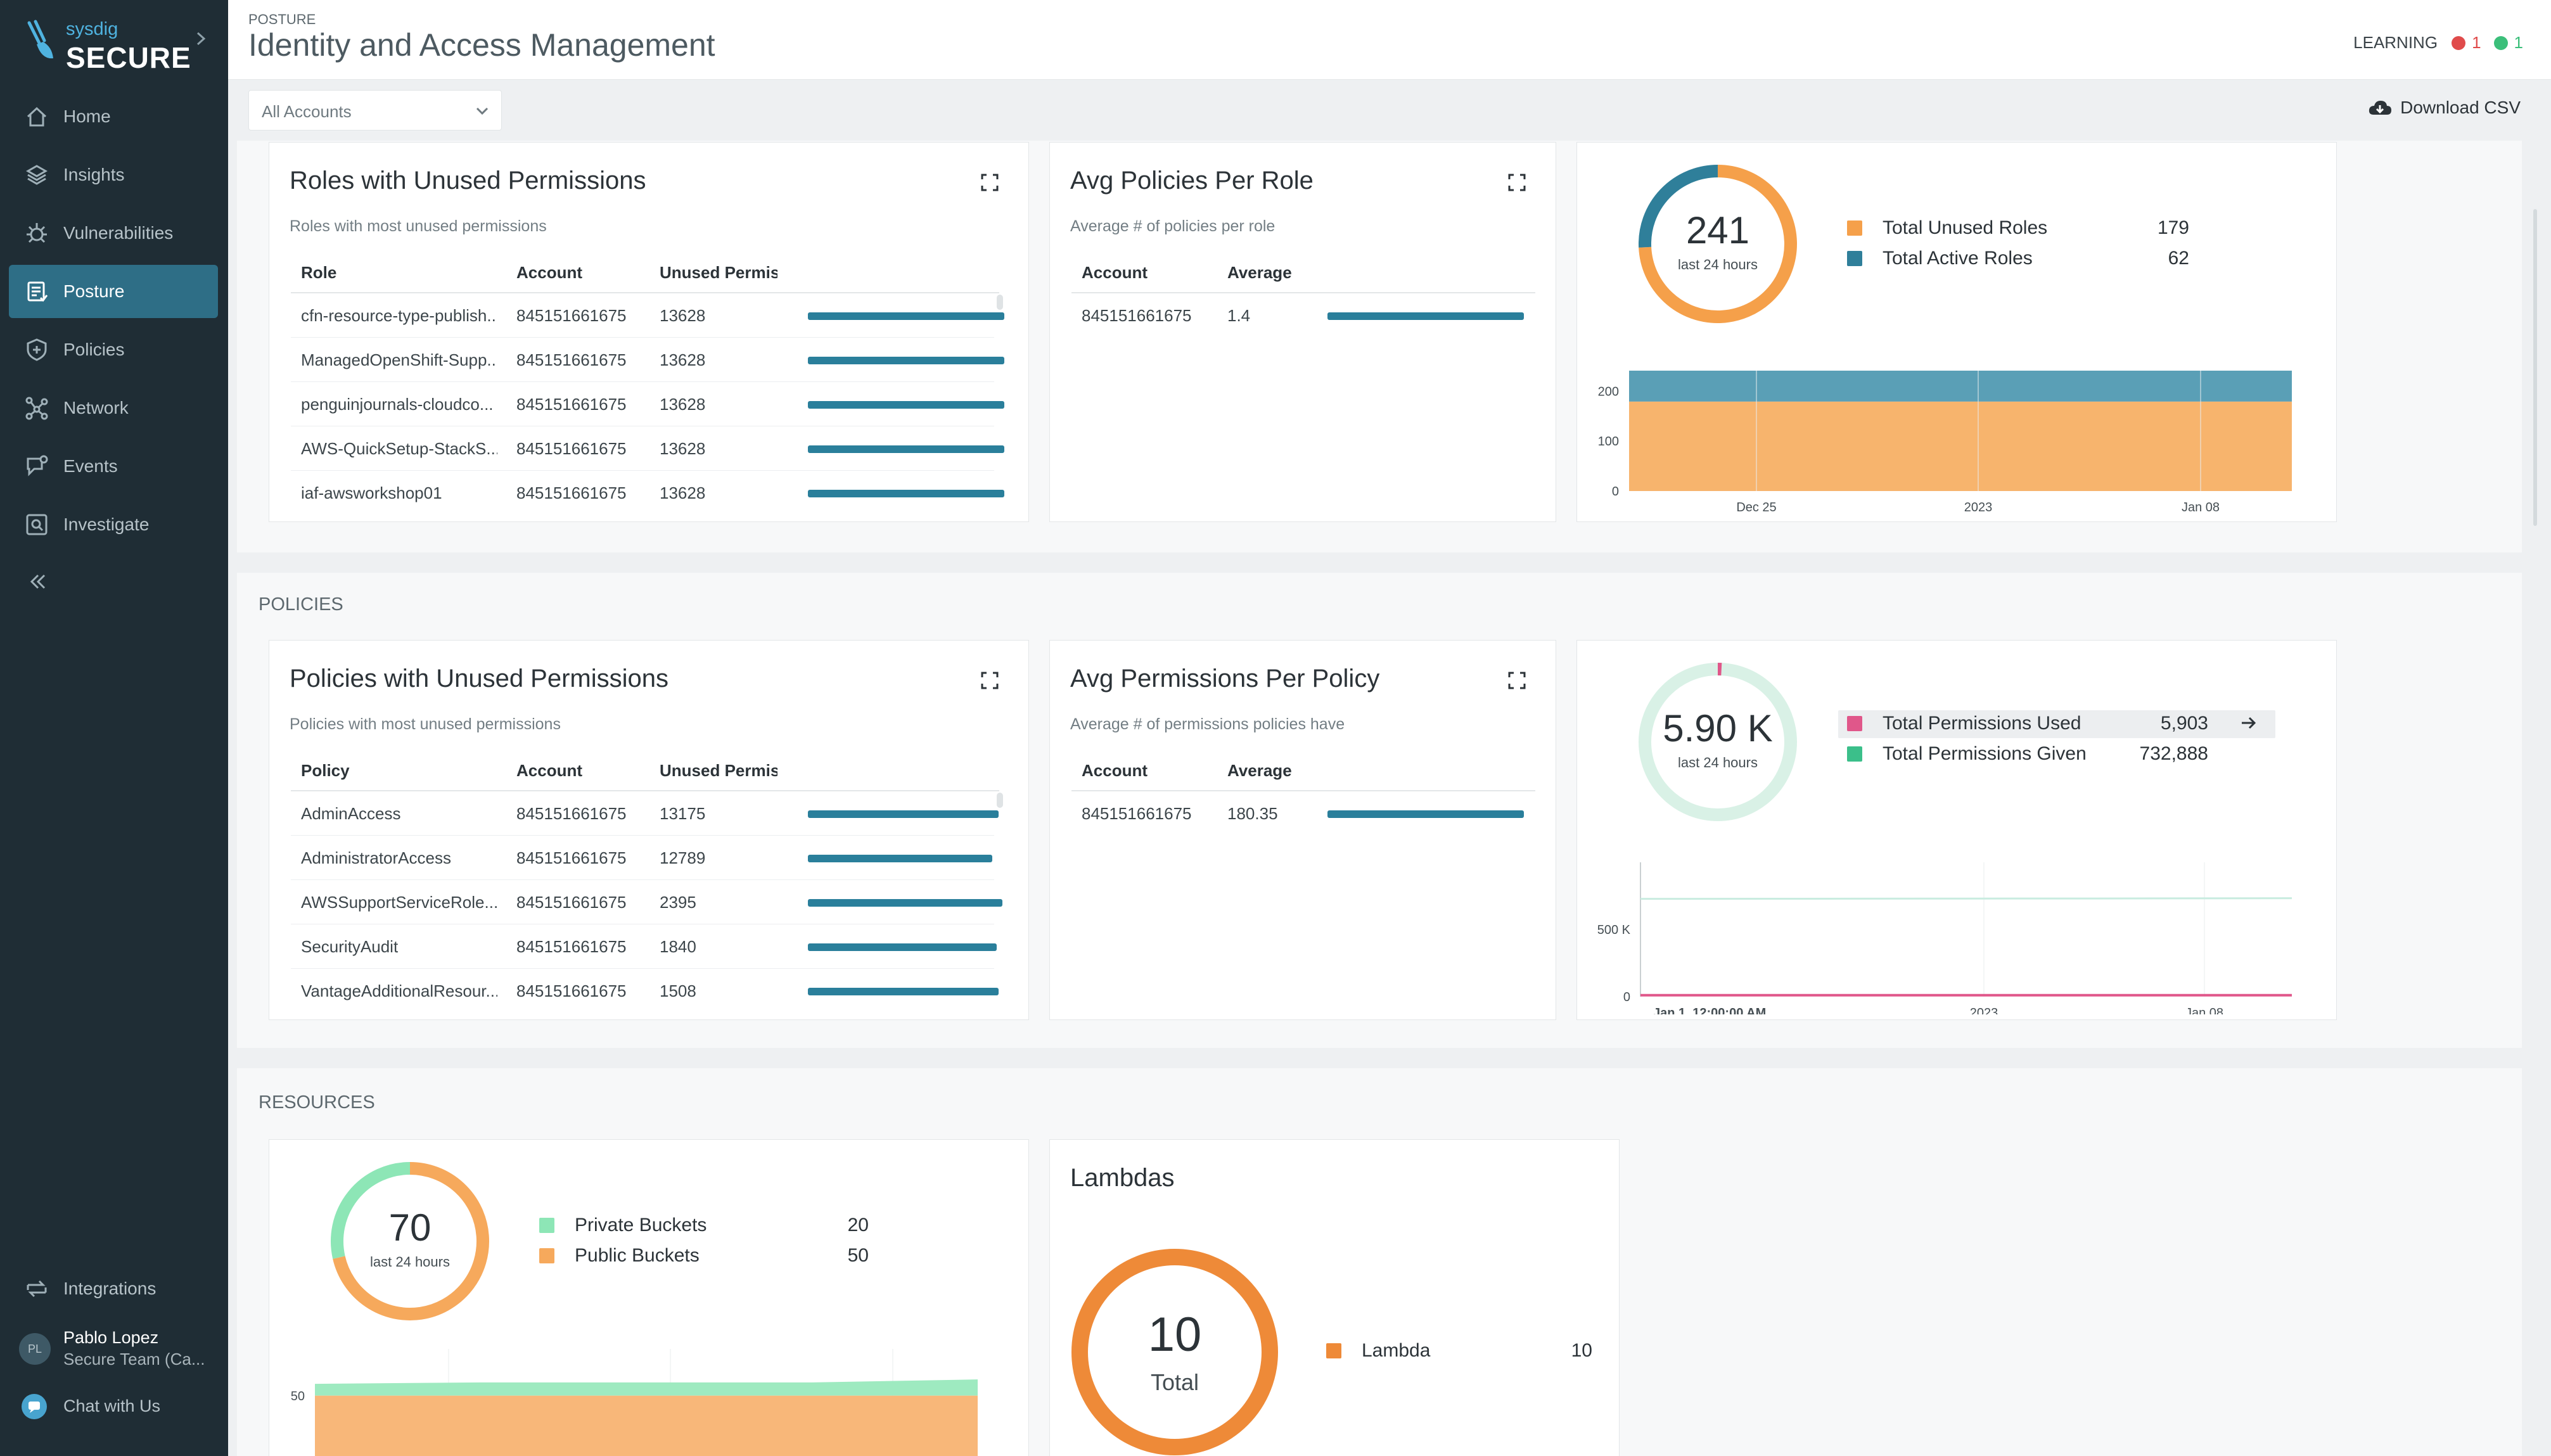 Image resolution: width=2551 pixels, height=1456 pixels. Describe the element at coordinates (646, 902) in the screenshot. I see `table-row: AWSSupportServiceRole... 845151661675 2395` at that location.